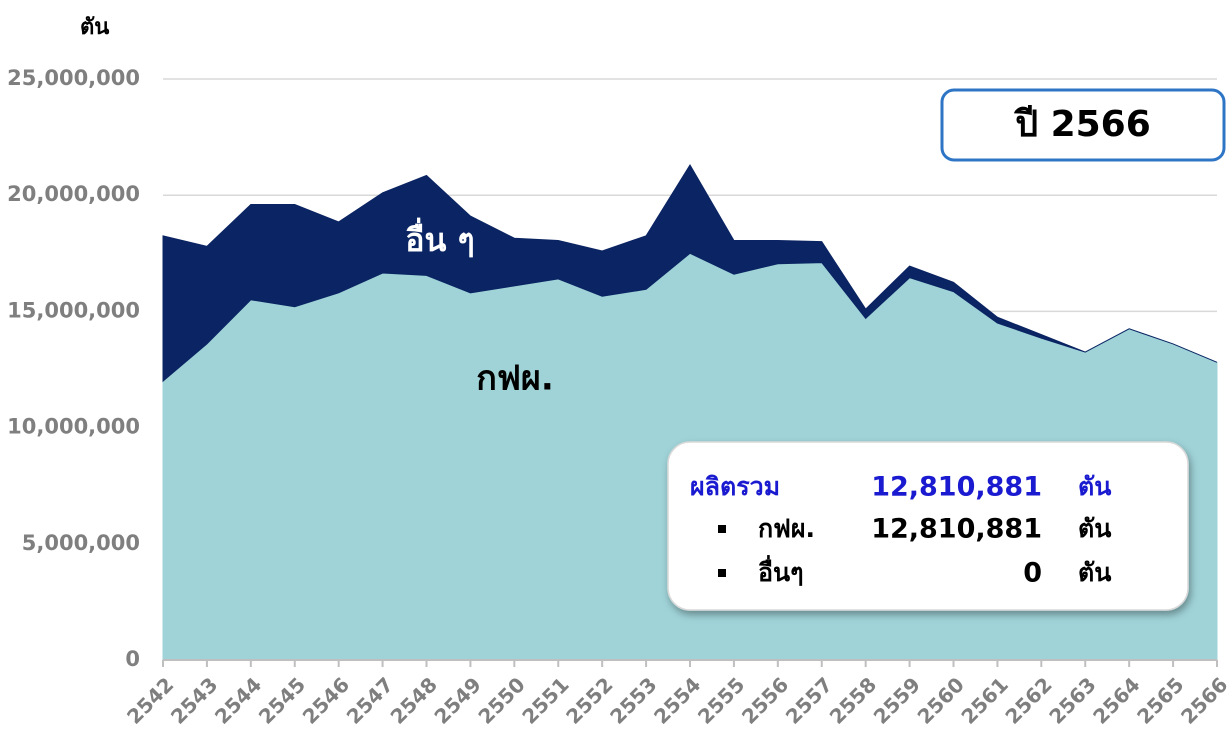 The width and height of the screenshot is (1227, 740). I want to click on x-tick-label: 2553, so click(633, 700).